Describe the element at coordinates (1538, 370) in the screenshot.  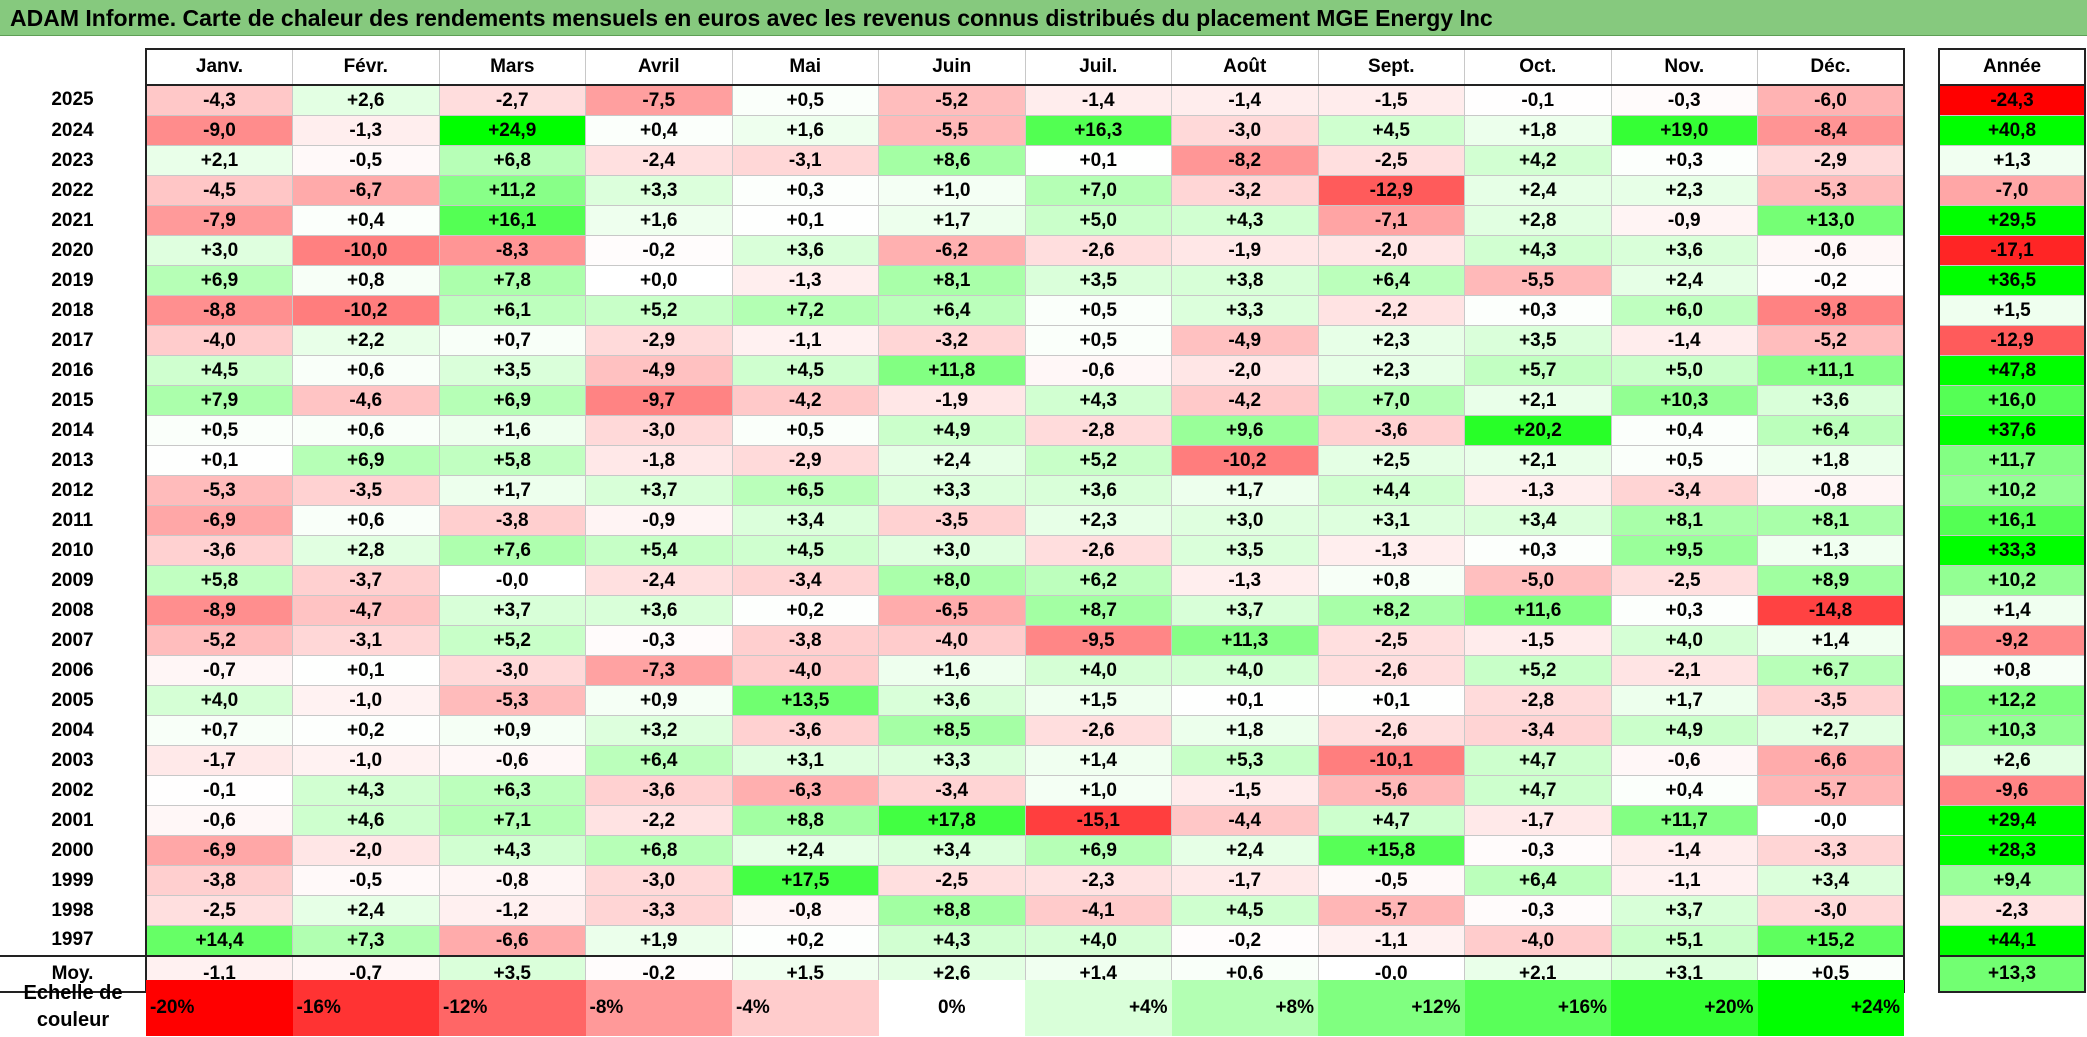
I see `heatmap-cell: +5,7` at that location.